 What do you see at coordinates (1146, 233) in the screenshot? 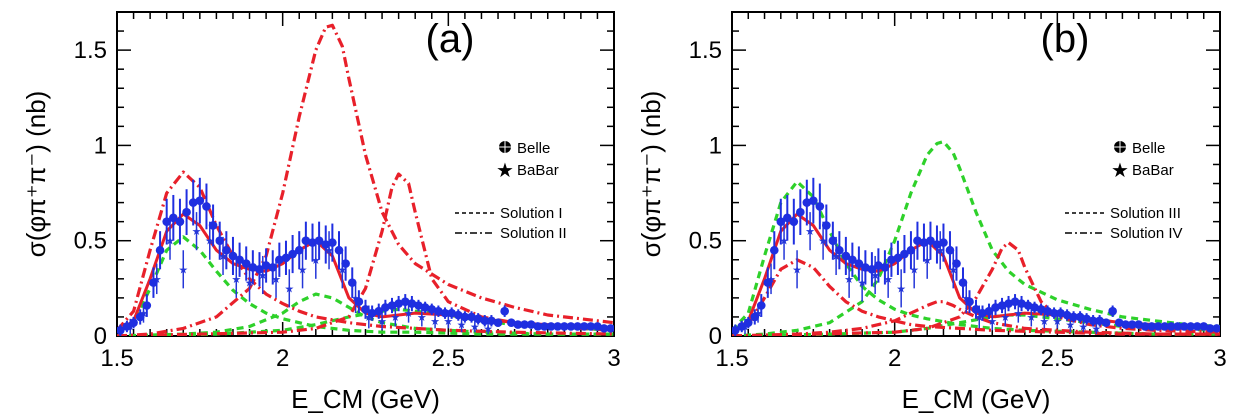
I see `legend-line-label: Solution IV` at bounding box center [1146, 233].